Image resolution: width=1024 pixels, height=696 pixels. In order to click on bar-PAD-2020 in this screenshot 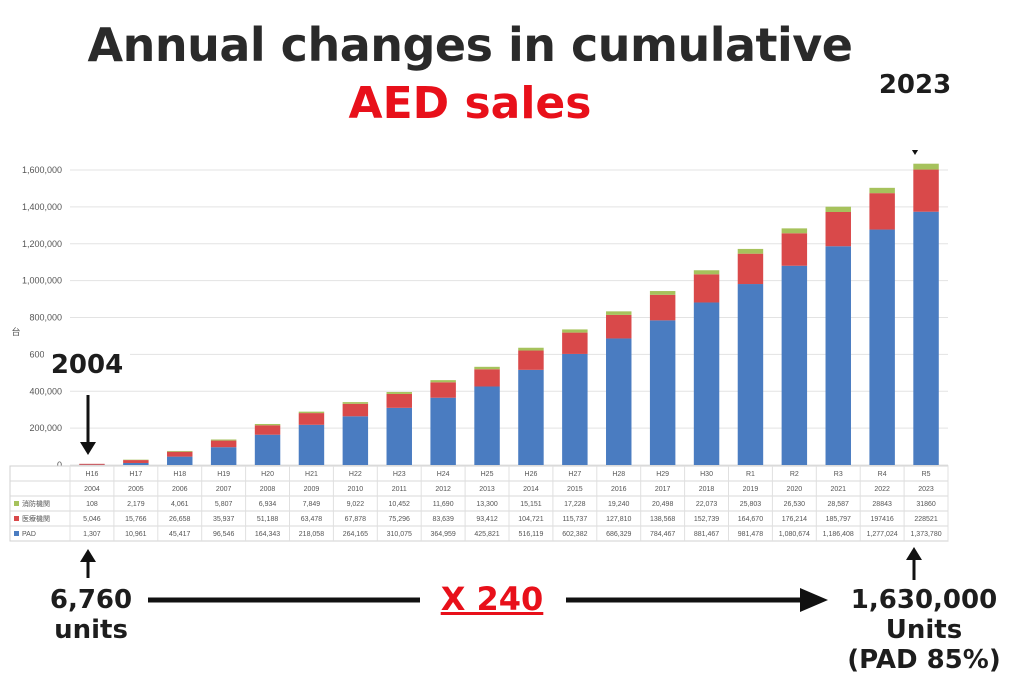, I will do `click(794, 365)`.